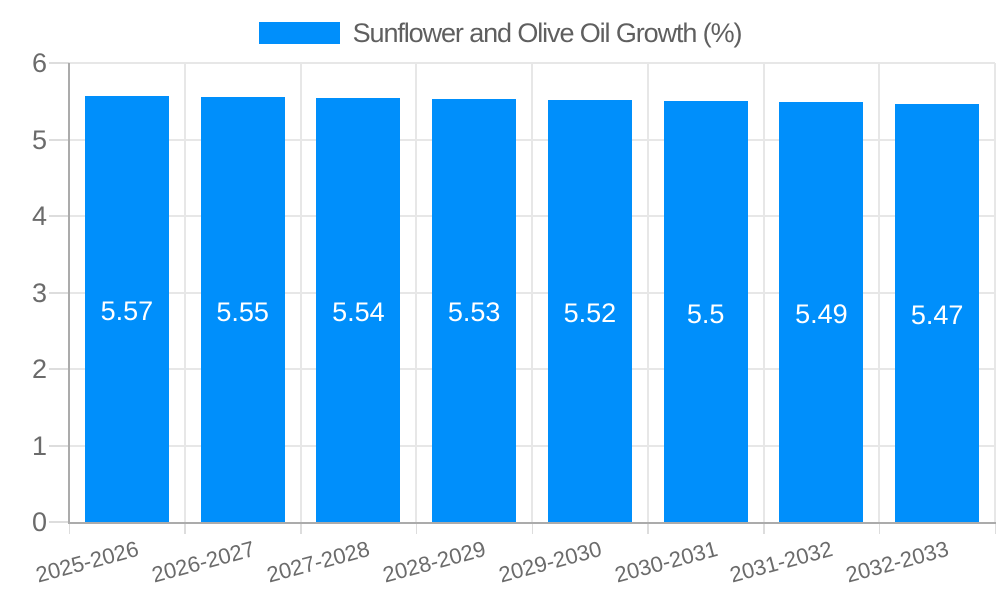 The width and height of the screenshot is (1000, 600). Describe the element at coordinates (39, 292) in the screenshot. I see `y-tick-label: 3` at that location.